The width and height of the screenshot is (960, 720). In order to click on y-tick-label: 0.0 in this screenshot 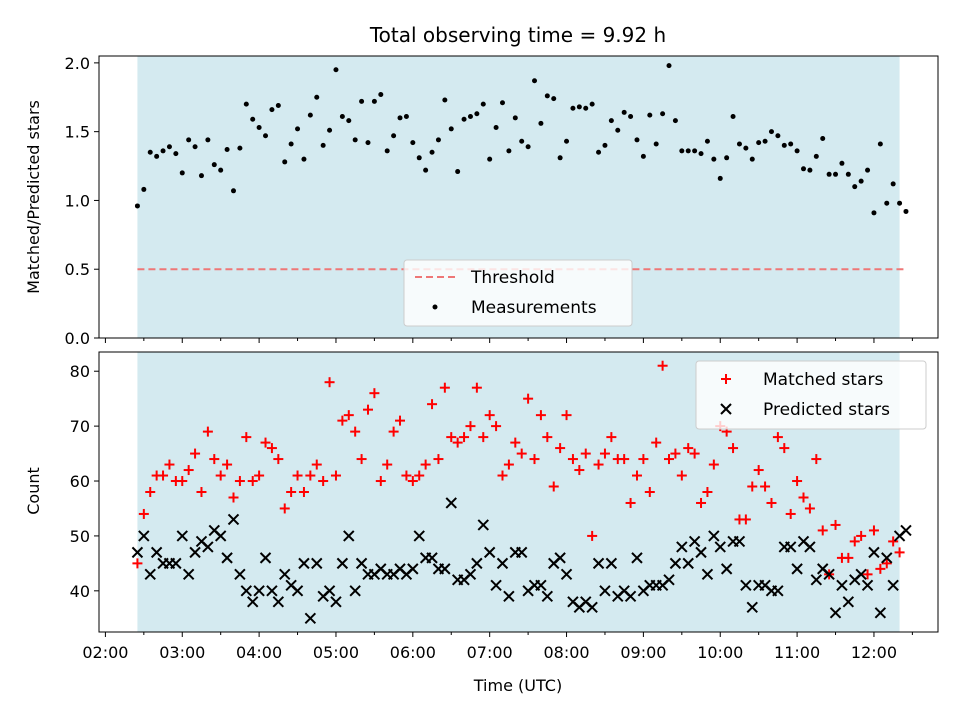, I will do `click(77, 338)`.